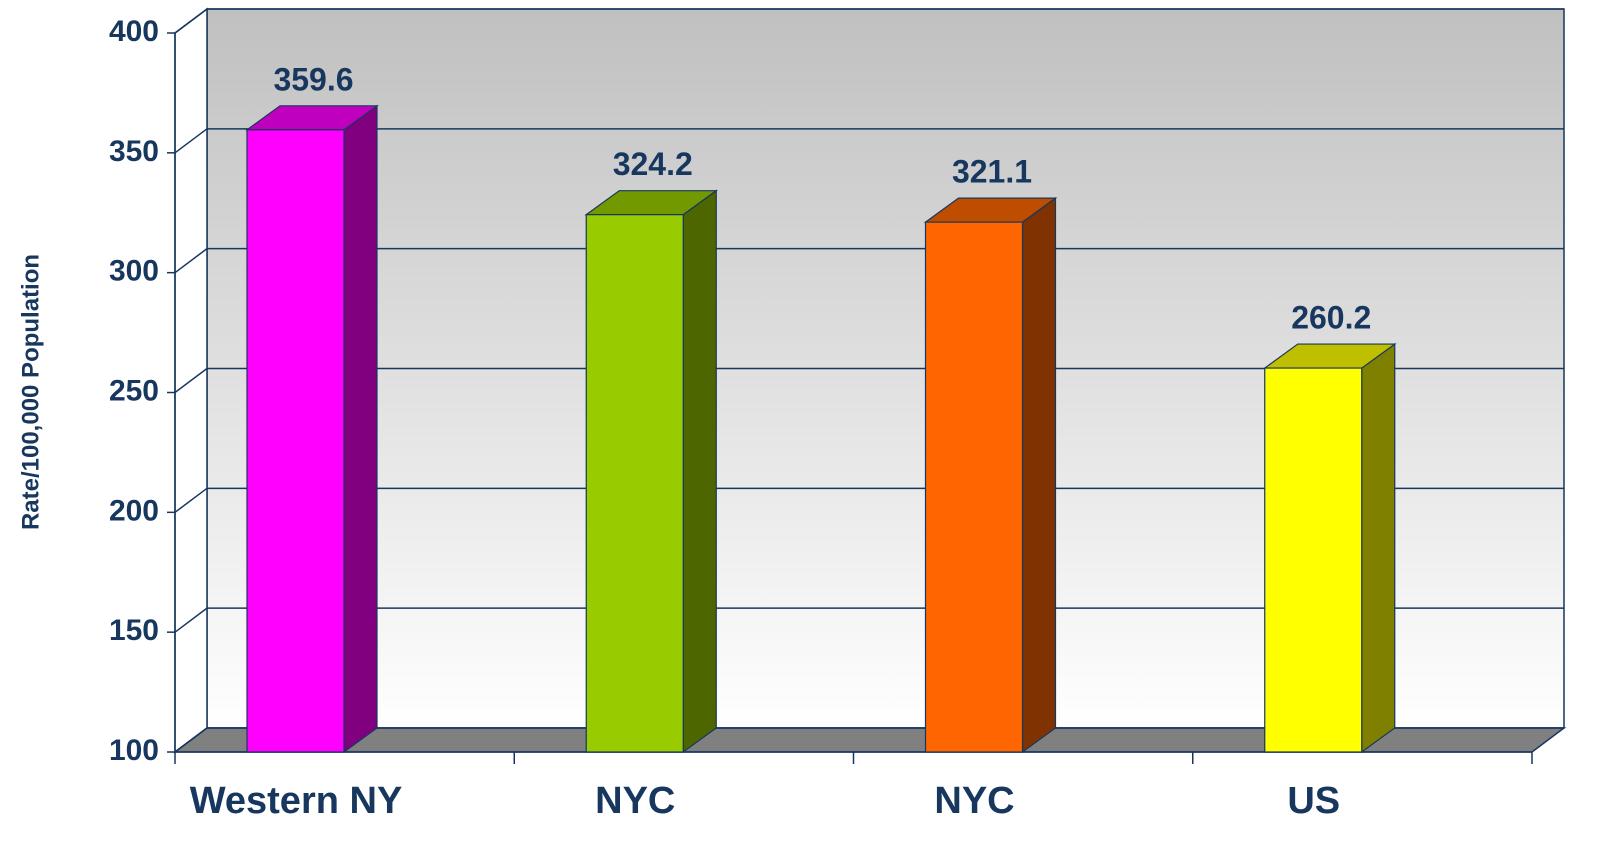 This screenshot has width=1607, height=843. I want to click on value-label: 260.2, so click(1331, 318).